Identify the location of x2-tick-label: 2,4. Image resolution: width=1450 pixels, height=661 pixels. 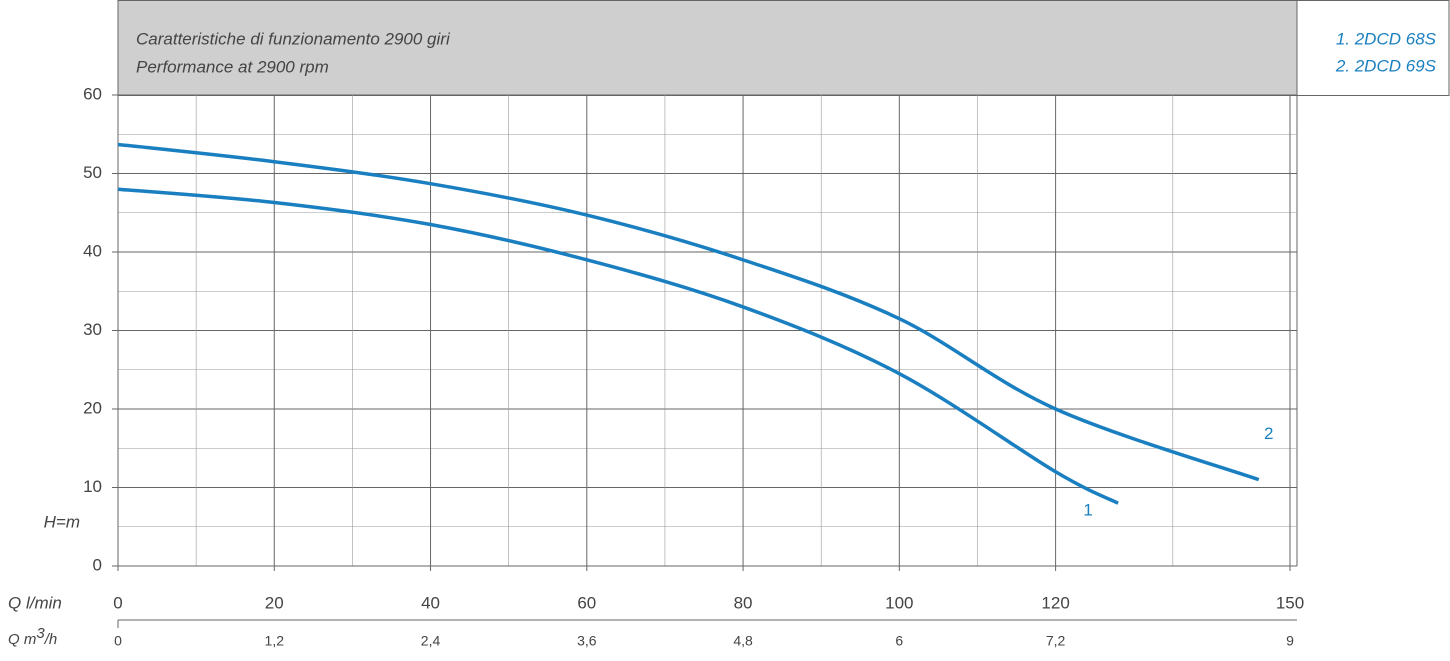
(431, 641).